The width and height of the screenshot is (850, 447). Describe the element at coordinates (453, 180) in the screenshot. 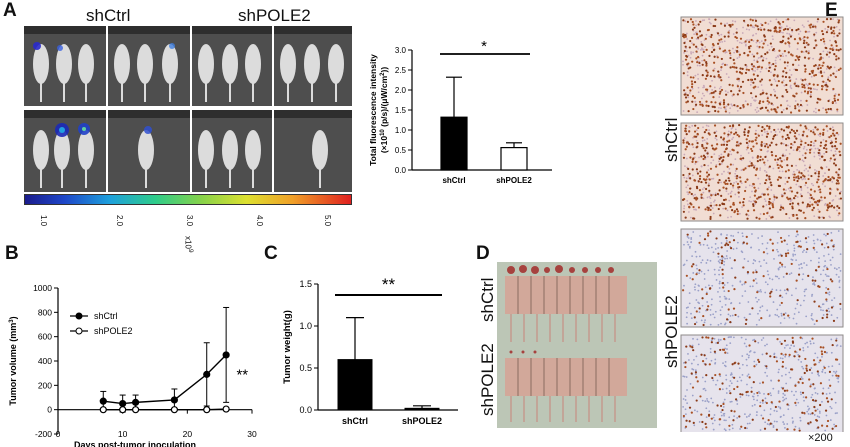

I see `x-tick-label: shCtrl` at that location.